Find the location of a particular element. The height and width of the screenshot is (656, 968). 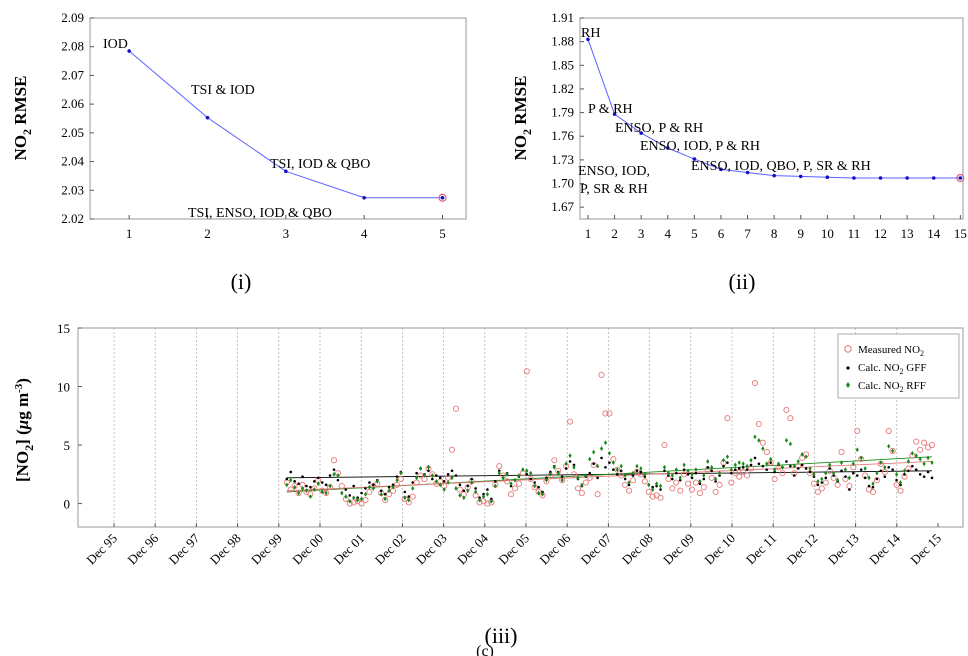

x-tick-label: Dec 08 is located at coordinates (637, 549).